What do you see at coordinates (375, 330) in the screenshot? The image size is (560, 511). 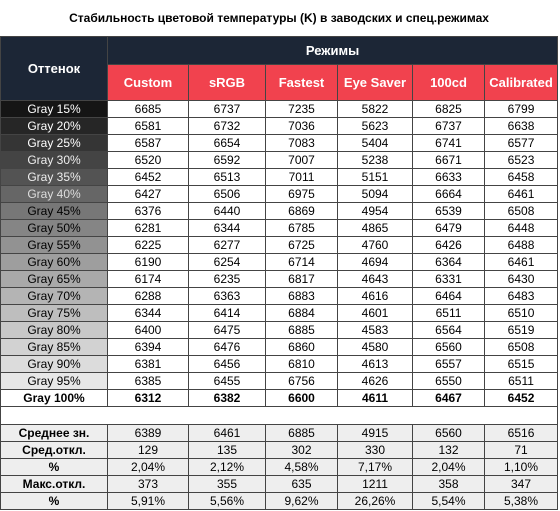 I see `cell: 4583` at bounding box center [375, 330].